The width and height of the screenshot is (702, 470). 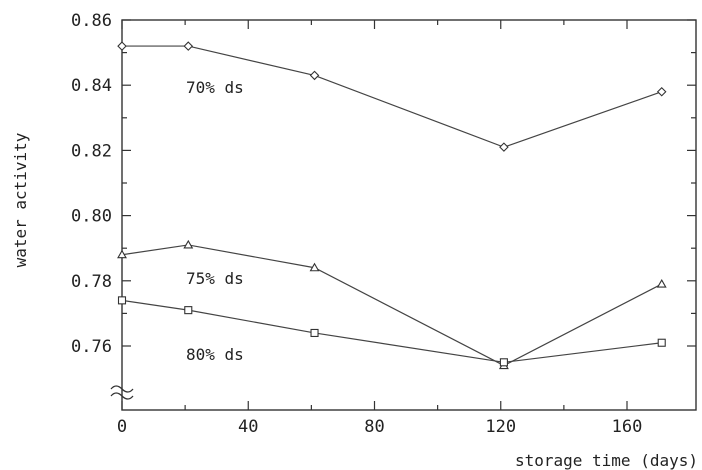 What do you see at coordinates (91, 151) in the screenshot?
I see `y-tick-label: 0.82` at bounding box center [91, 151].